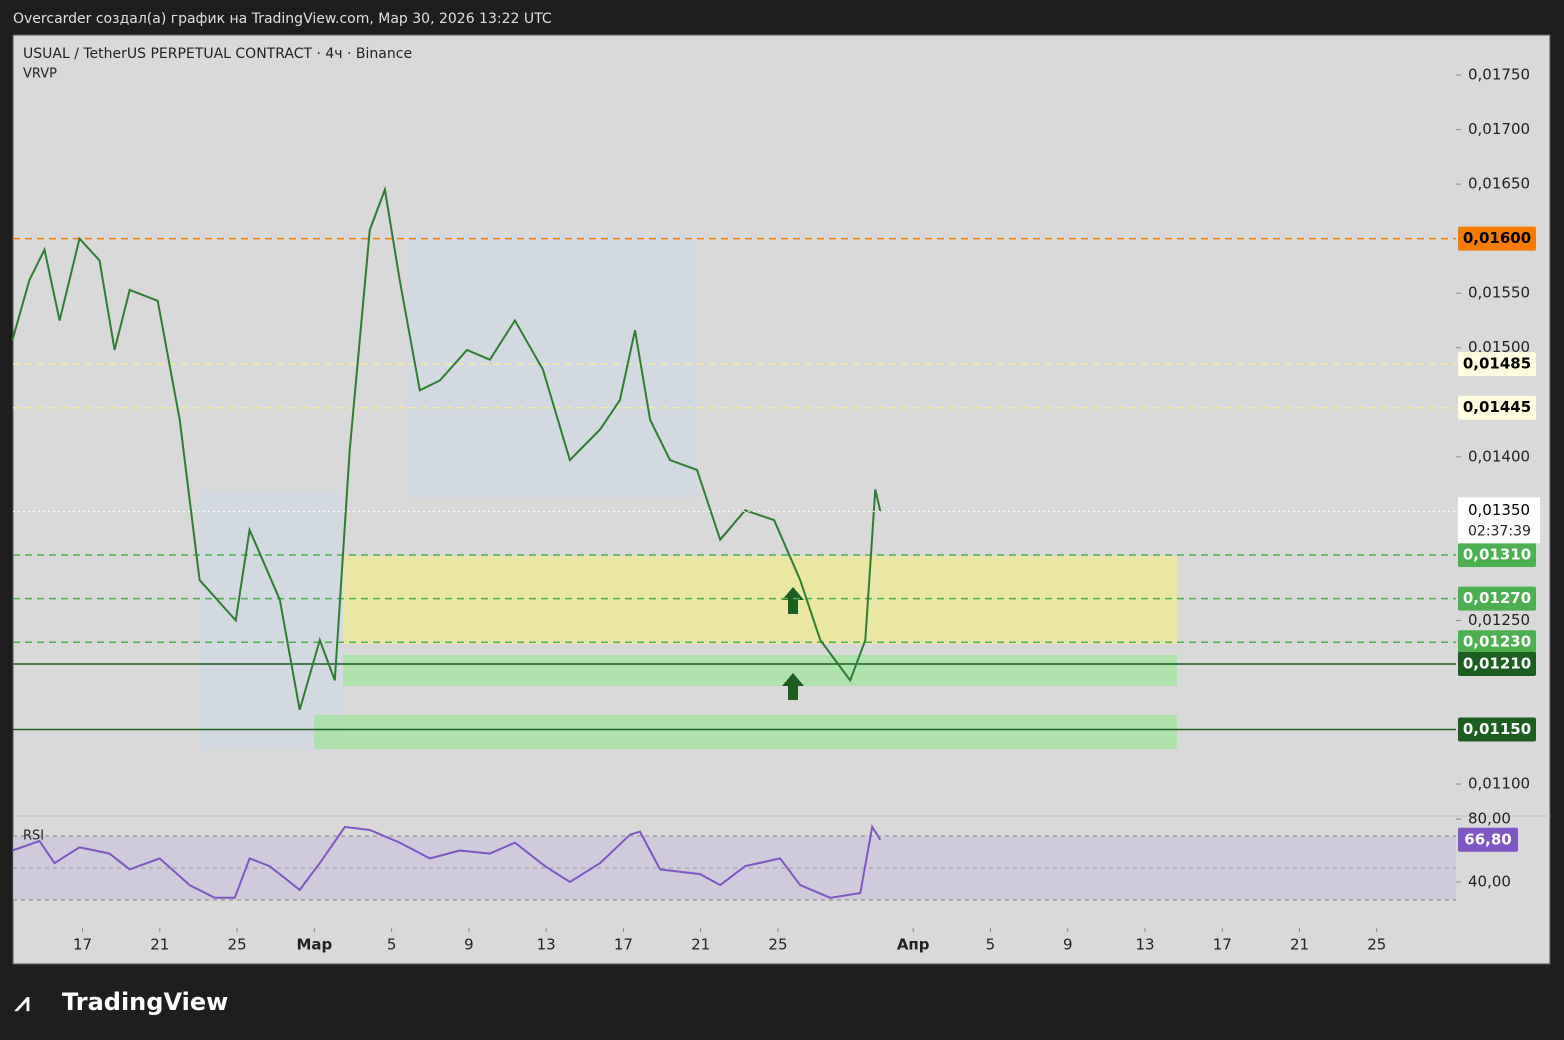 The width and height of the screenshot is (1564, 1040). What do you see at coordinates (314, 945) in the screenshot?
I see `x-tick-label: Мар` at bounding box center [314, 945].